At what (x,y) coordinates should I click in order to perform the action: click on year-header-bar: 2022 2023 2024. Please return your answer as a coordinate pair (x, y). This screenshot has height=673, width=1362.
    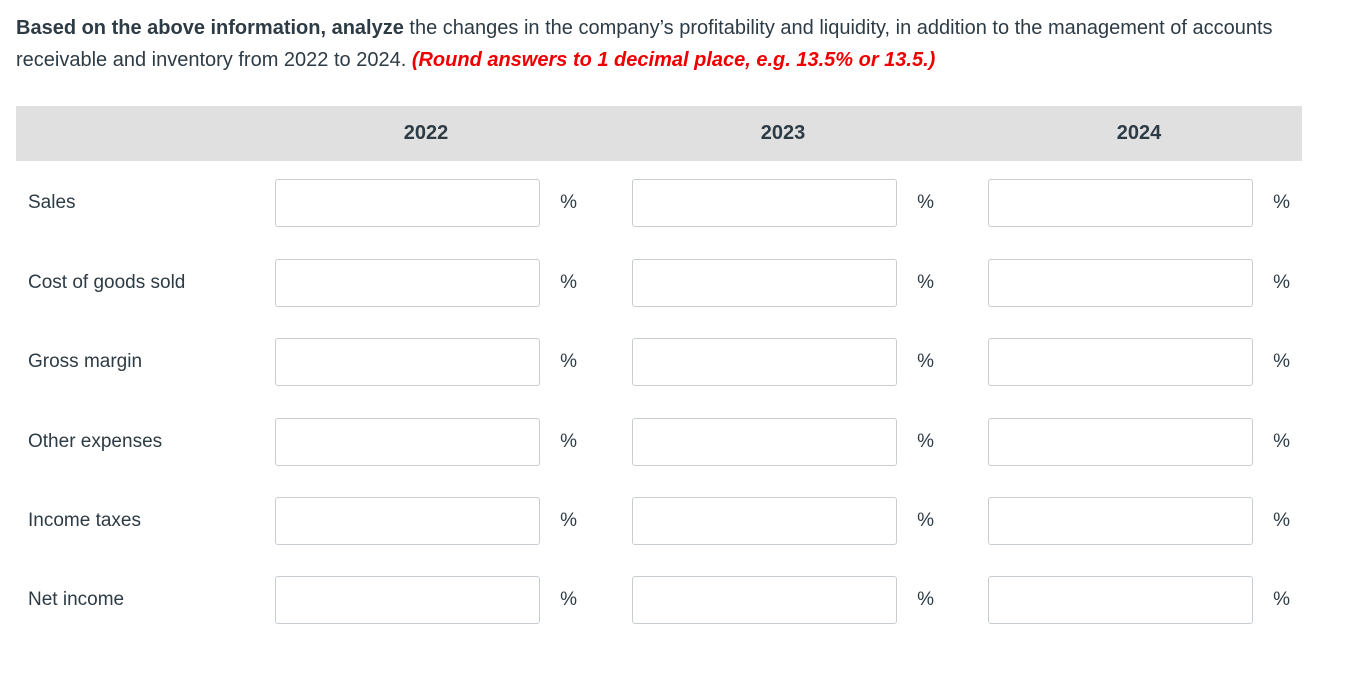
    Looking at the image, I should click on (659, 133).